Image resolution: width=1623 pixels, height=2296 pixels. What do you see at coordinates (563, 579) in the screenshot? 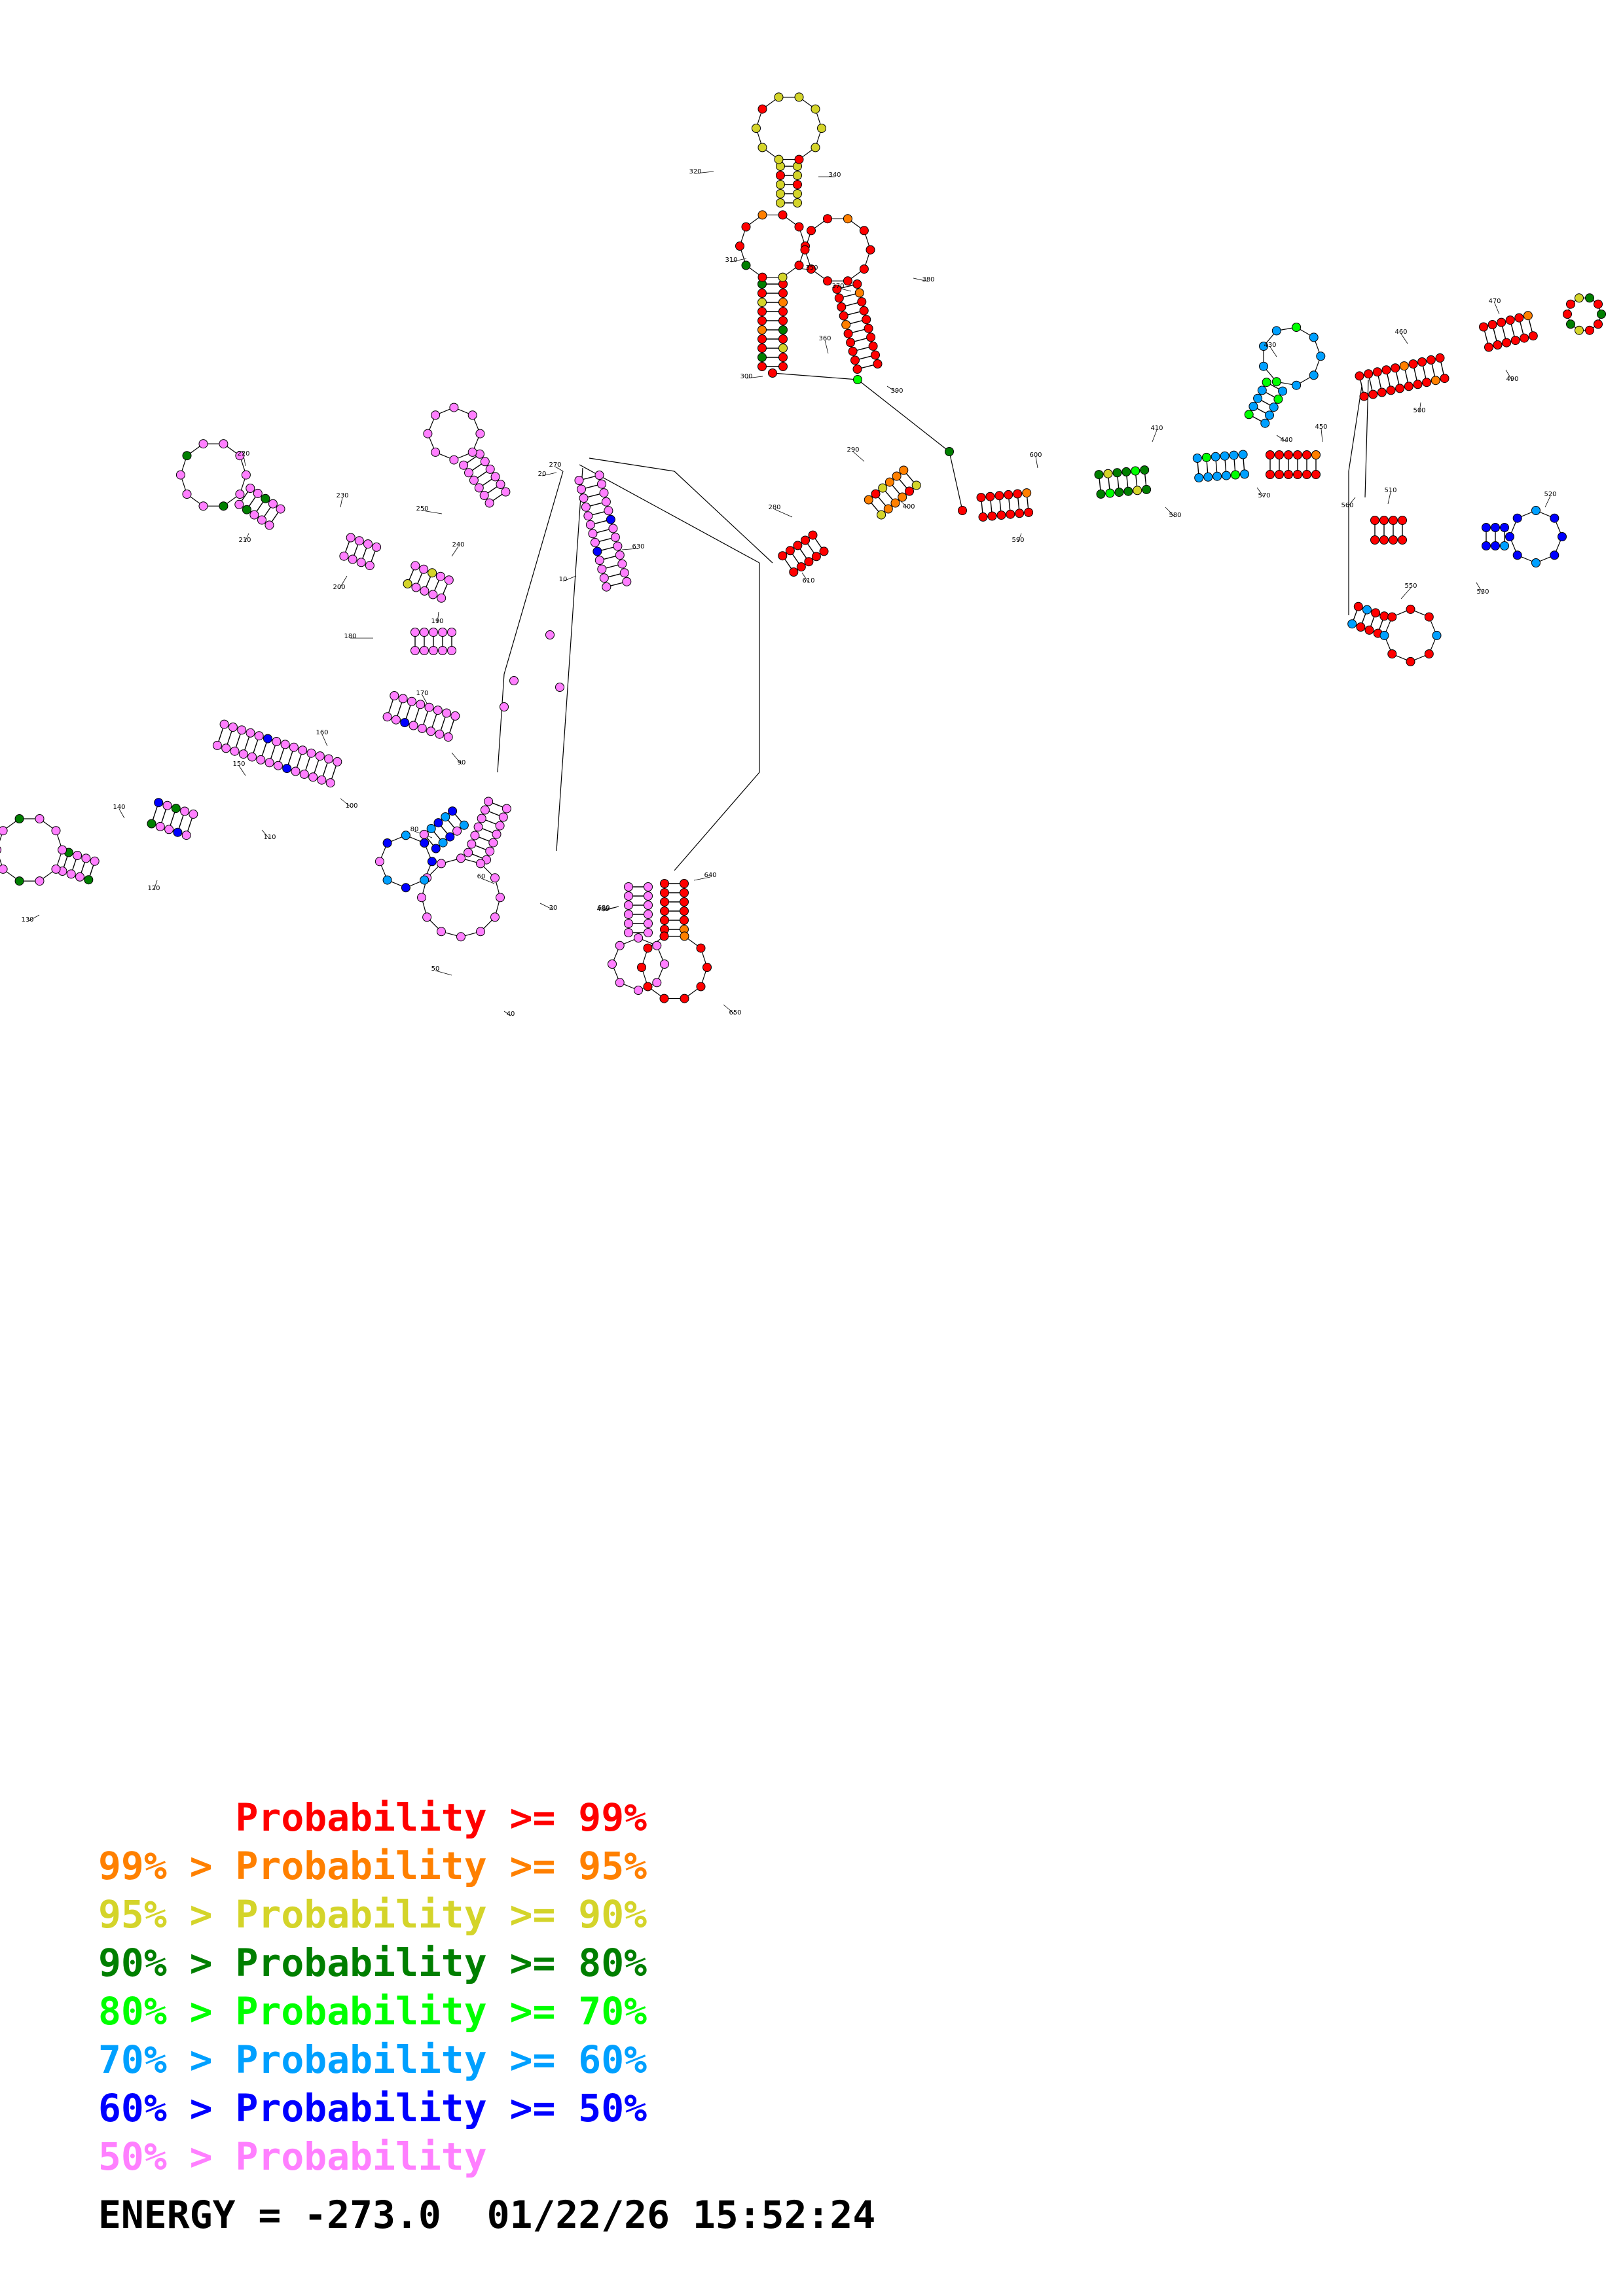
I see `position-label: 10` at bounding box center [563, 579].